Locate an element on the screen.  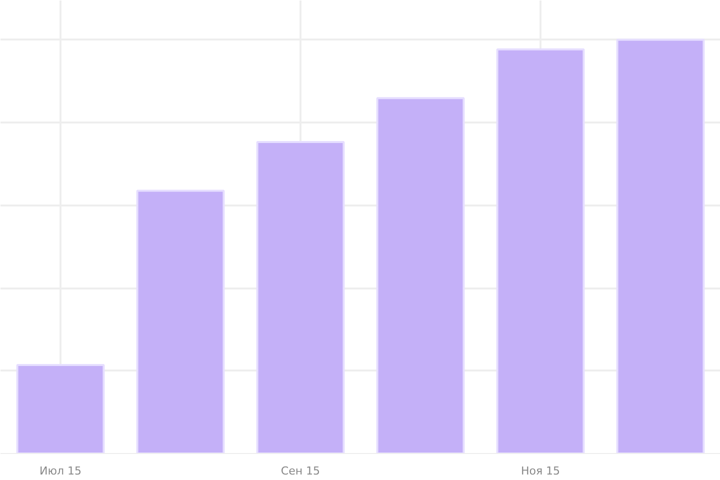
x-tick-label: Июл 15 is located at coordinates (60, 471).